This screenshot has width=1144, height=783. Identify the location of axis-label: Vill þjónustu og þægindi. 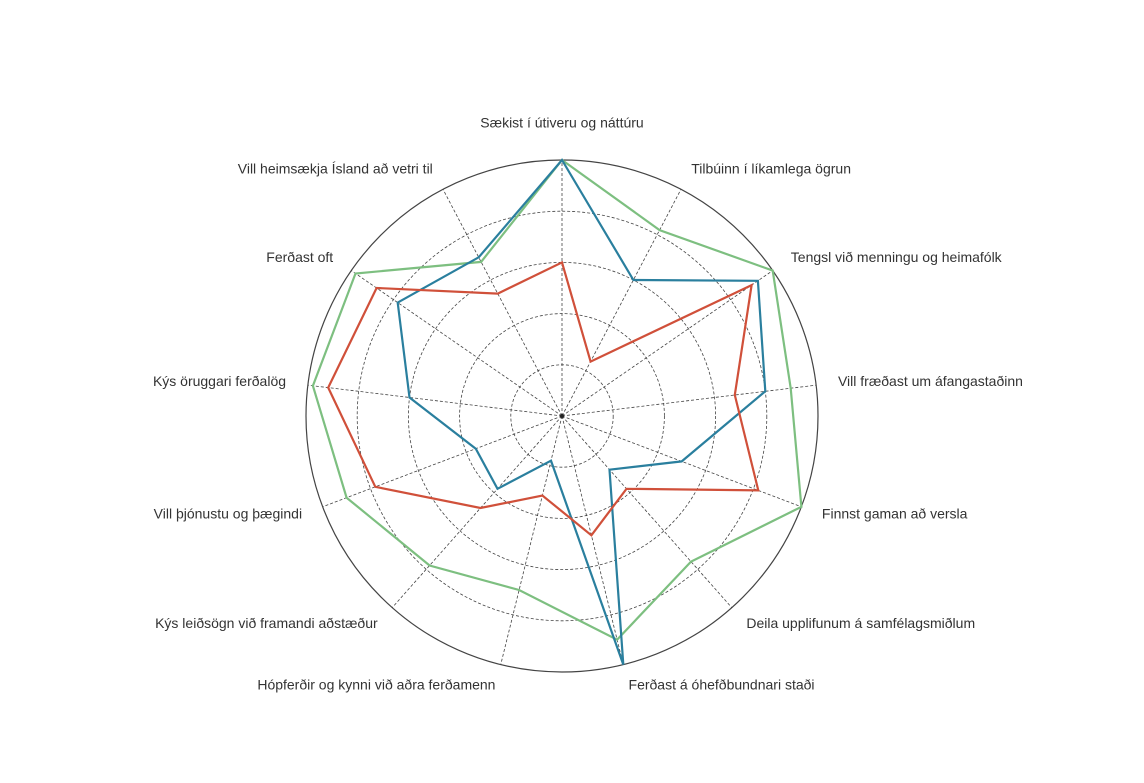
(228, 513).